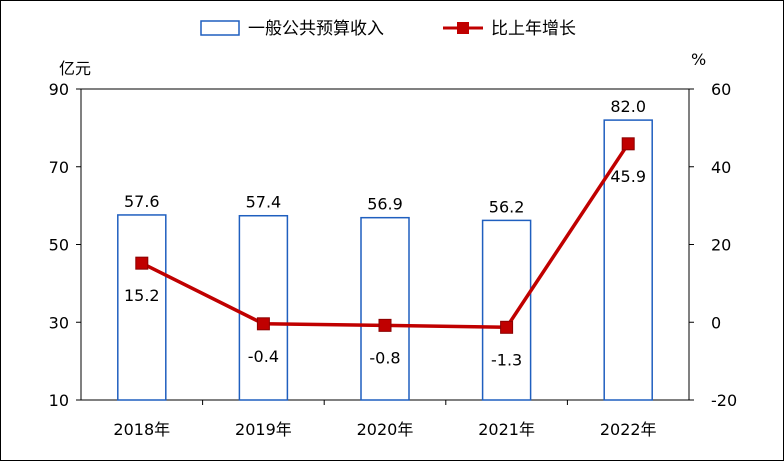  Describe the element at coordinates (220, 28) in the screenshot. I see `legend-bar-swatch` at that location.